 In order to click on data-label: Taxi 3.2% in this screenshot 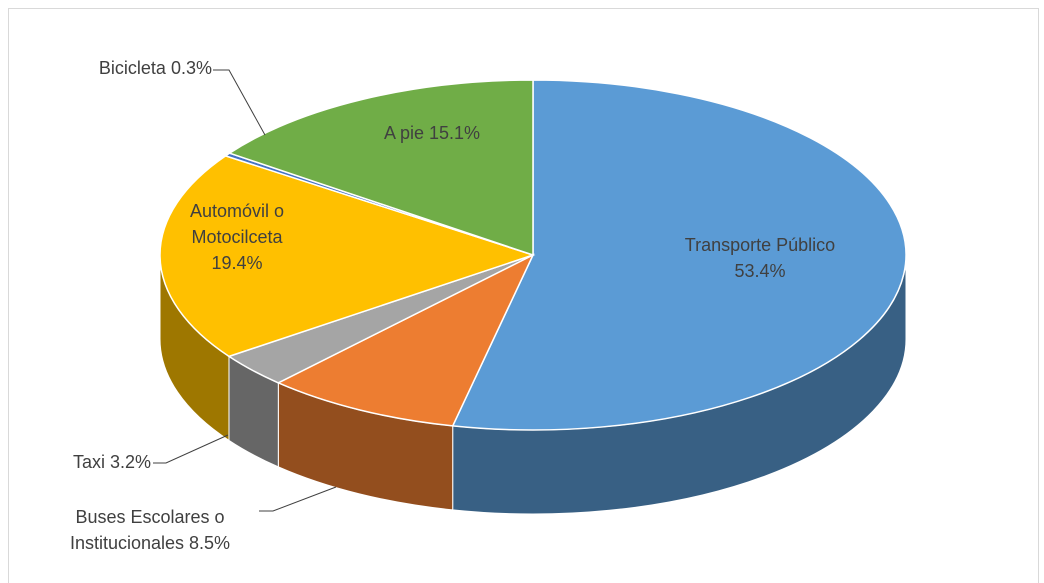, I will do `click(112, 462)`.